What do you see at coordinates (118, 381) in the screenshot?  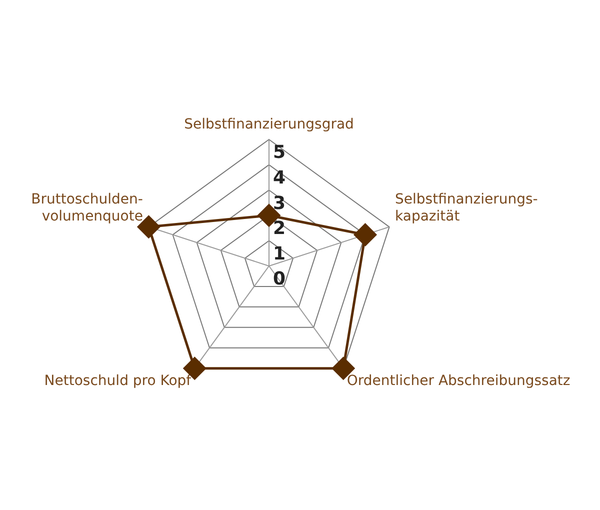 I see `spoke-label: Nettoschuld pro Kopf` at bounding box center [118, 381].